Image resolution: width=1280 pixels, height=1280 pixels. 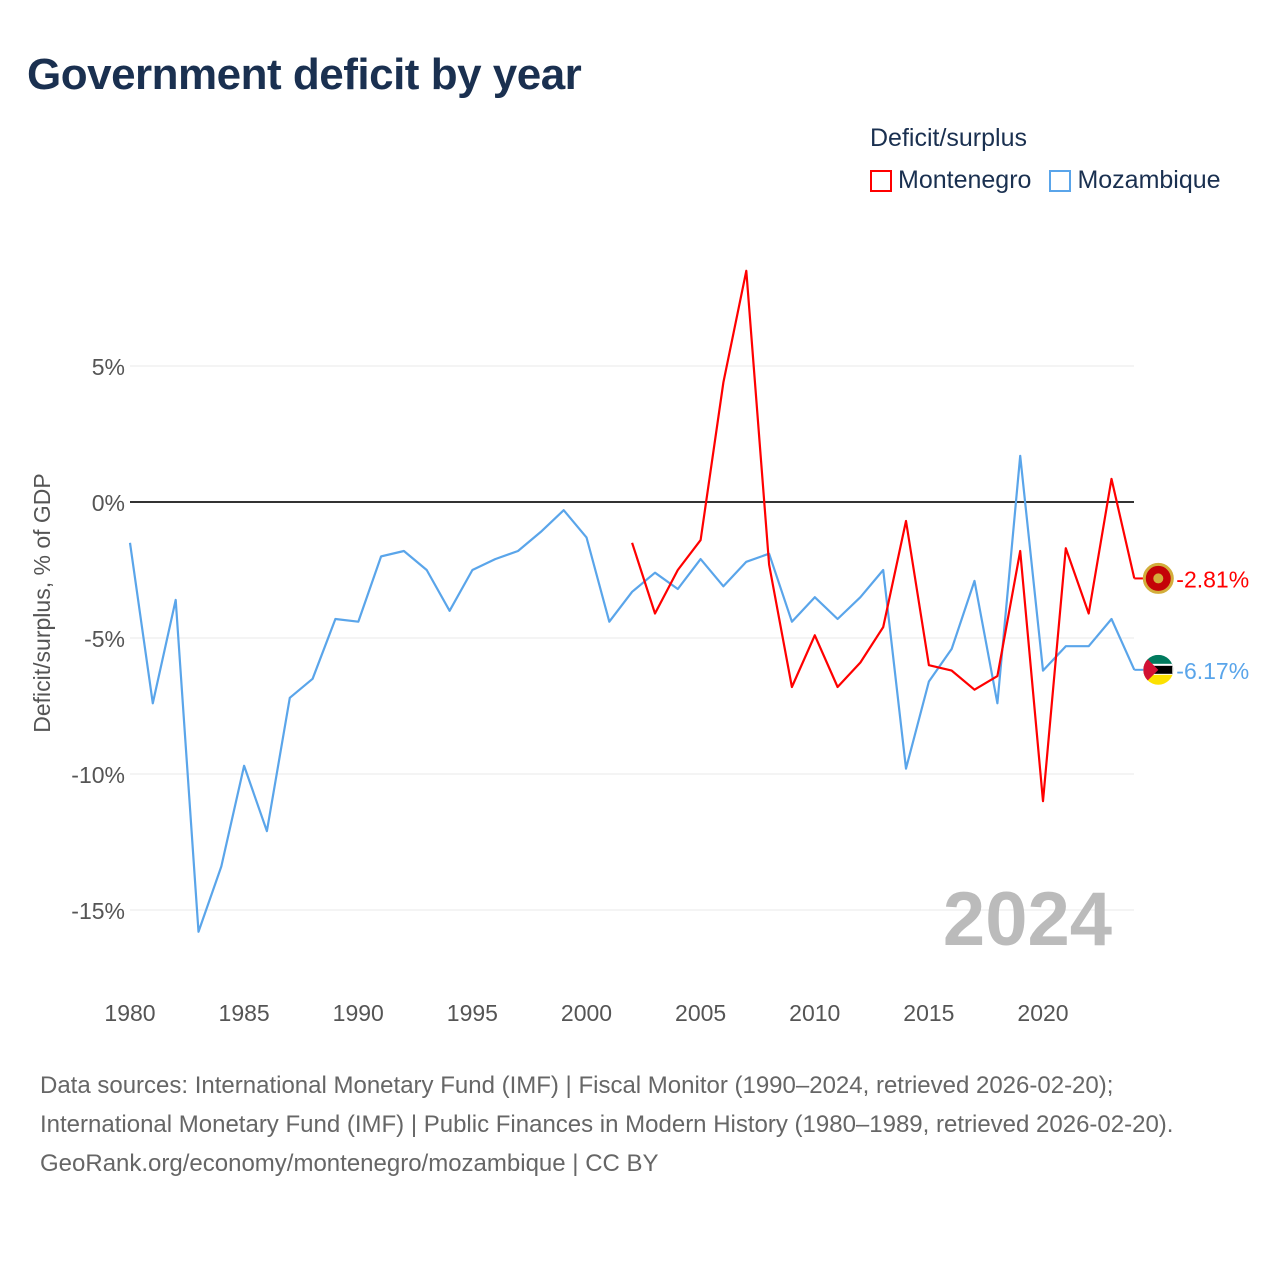 I want to click on legend-item-mozambique: Mozambique, so click(x=1135, y=180).